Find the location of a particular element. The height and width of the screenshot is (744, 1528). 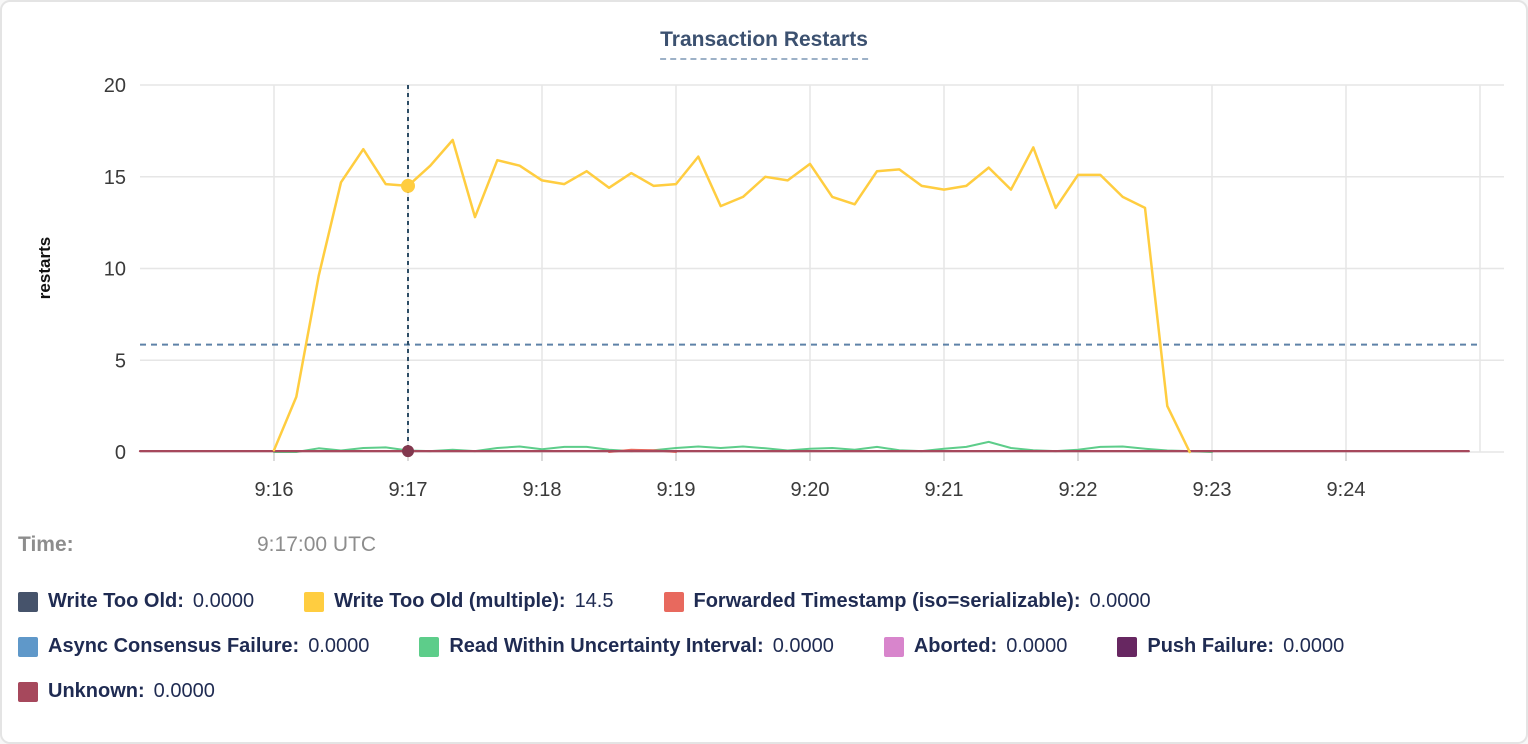

legend-row: Unknown: 0.0000 is located at coordinates (767, 691).